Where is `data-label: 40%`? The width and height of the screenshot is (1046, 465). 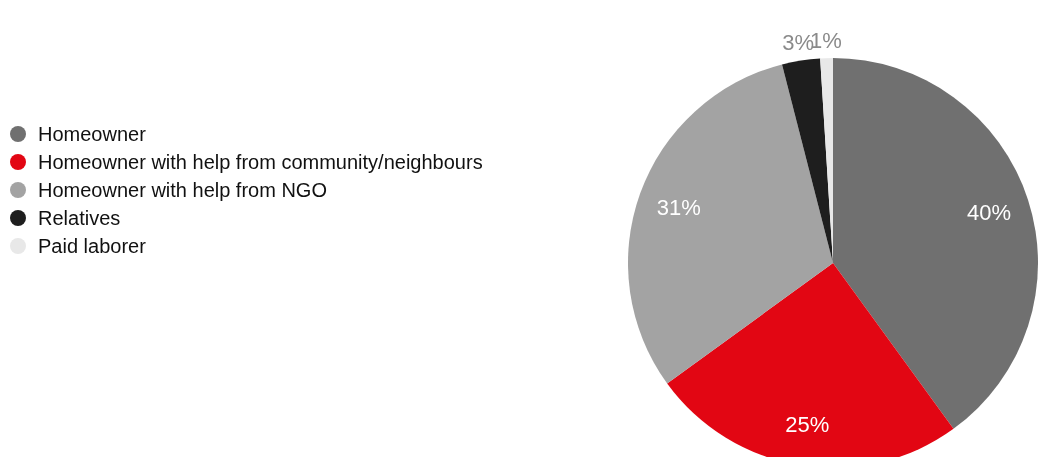 data-label: 40% is located at coordinates (988, 212).